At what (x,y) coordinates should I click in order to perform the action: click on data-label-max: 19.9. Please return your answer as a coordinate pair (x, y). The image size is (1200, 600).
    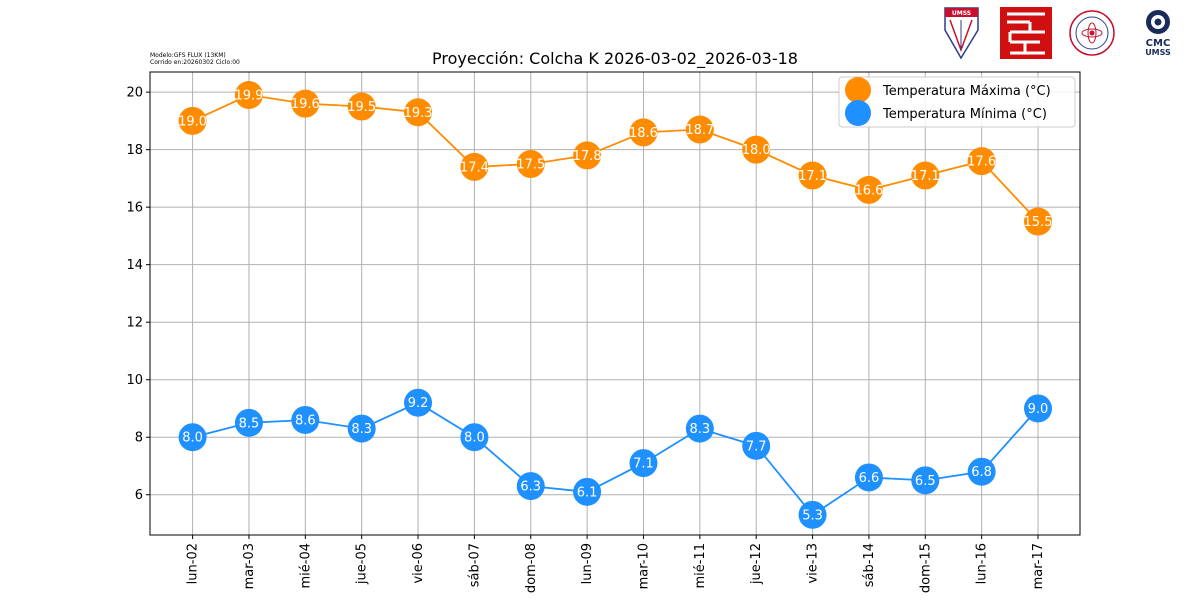
    Looking at the image, I should click on (248, 96).